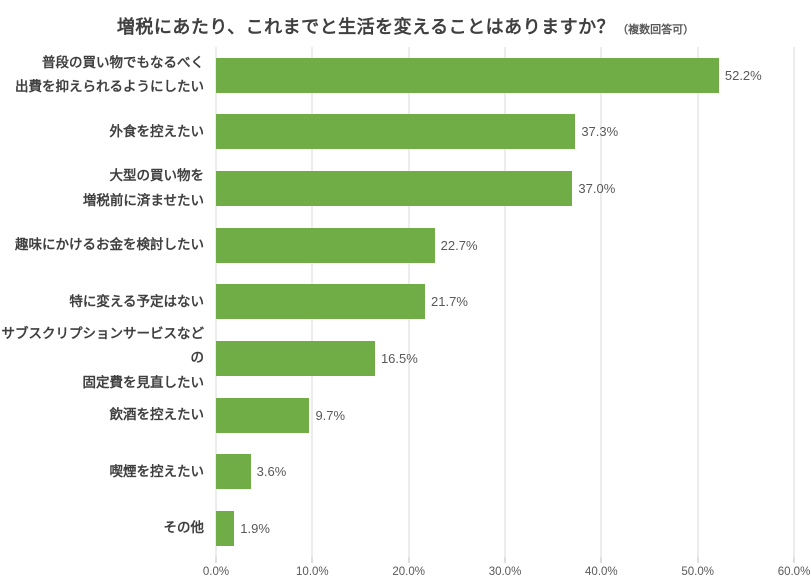  Describe the element at coordinates (449, 302) in the screenshot. I see `value-label: 21.7%` at that location.